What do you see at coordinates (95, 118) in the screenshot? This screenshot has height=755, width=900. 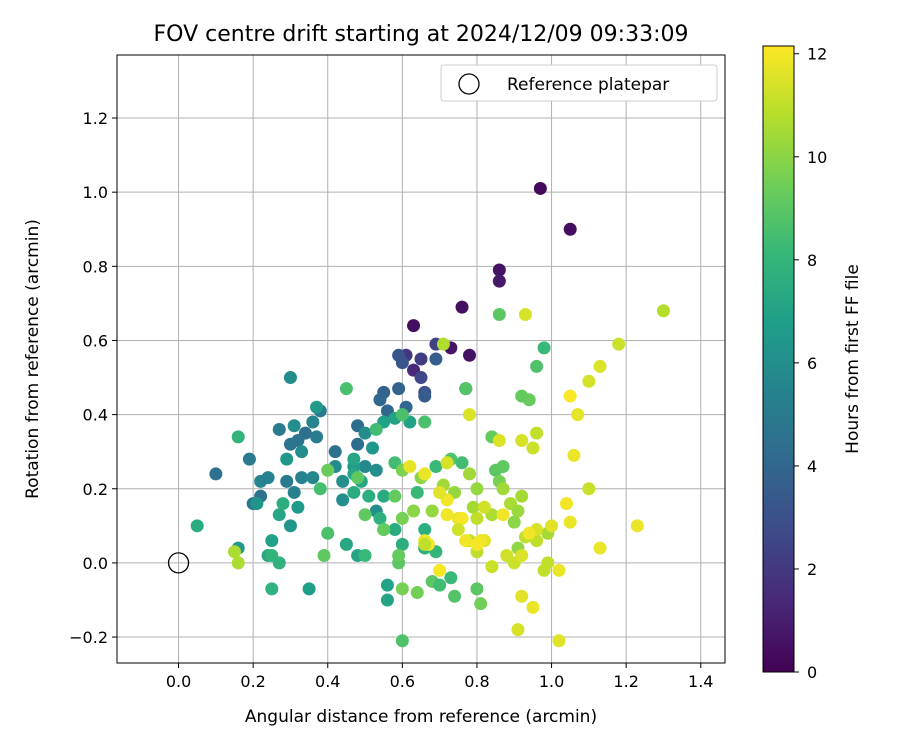 I see `y-tick-label: 1.2` at bounding box center [95, 118].